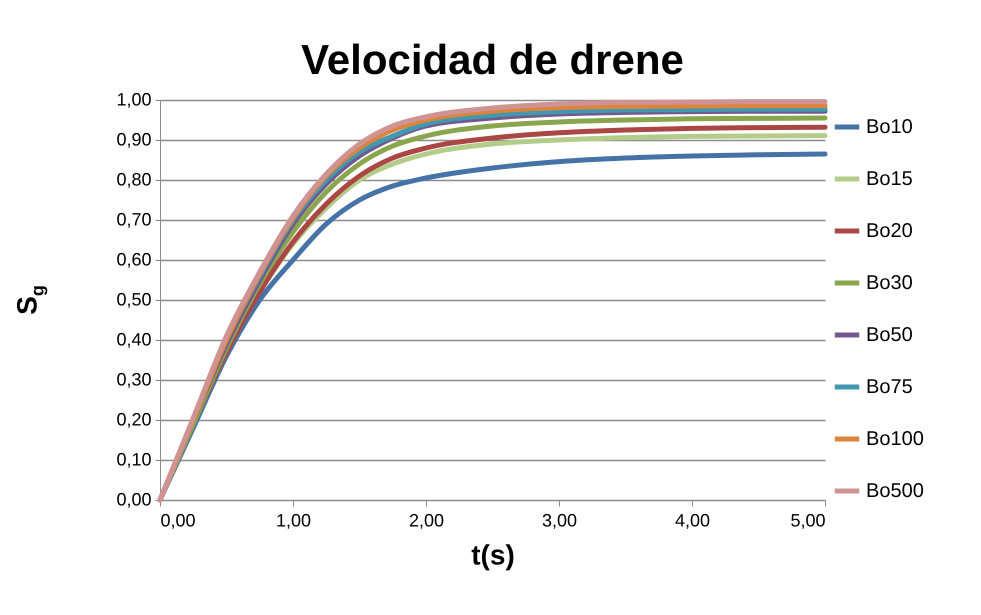  I want to click on legend-label: Bo10, so click(889, 127).